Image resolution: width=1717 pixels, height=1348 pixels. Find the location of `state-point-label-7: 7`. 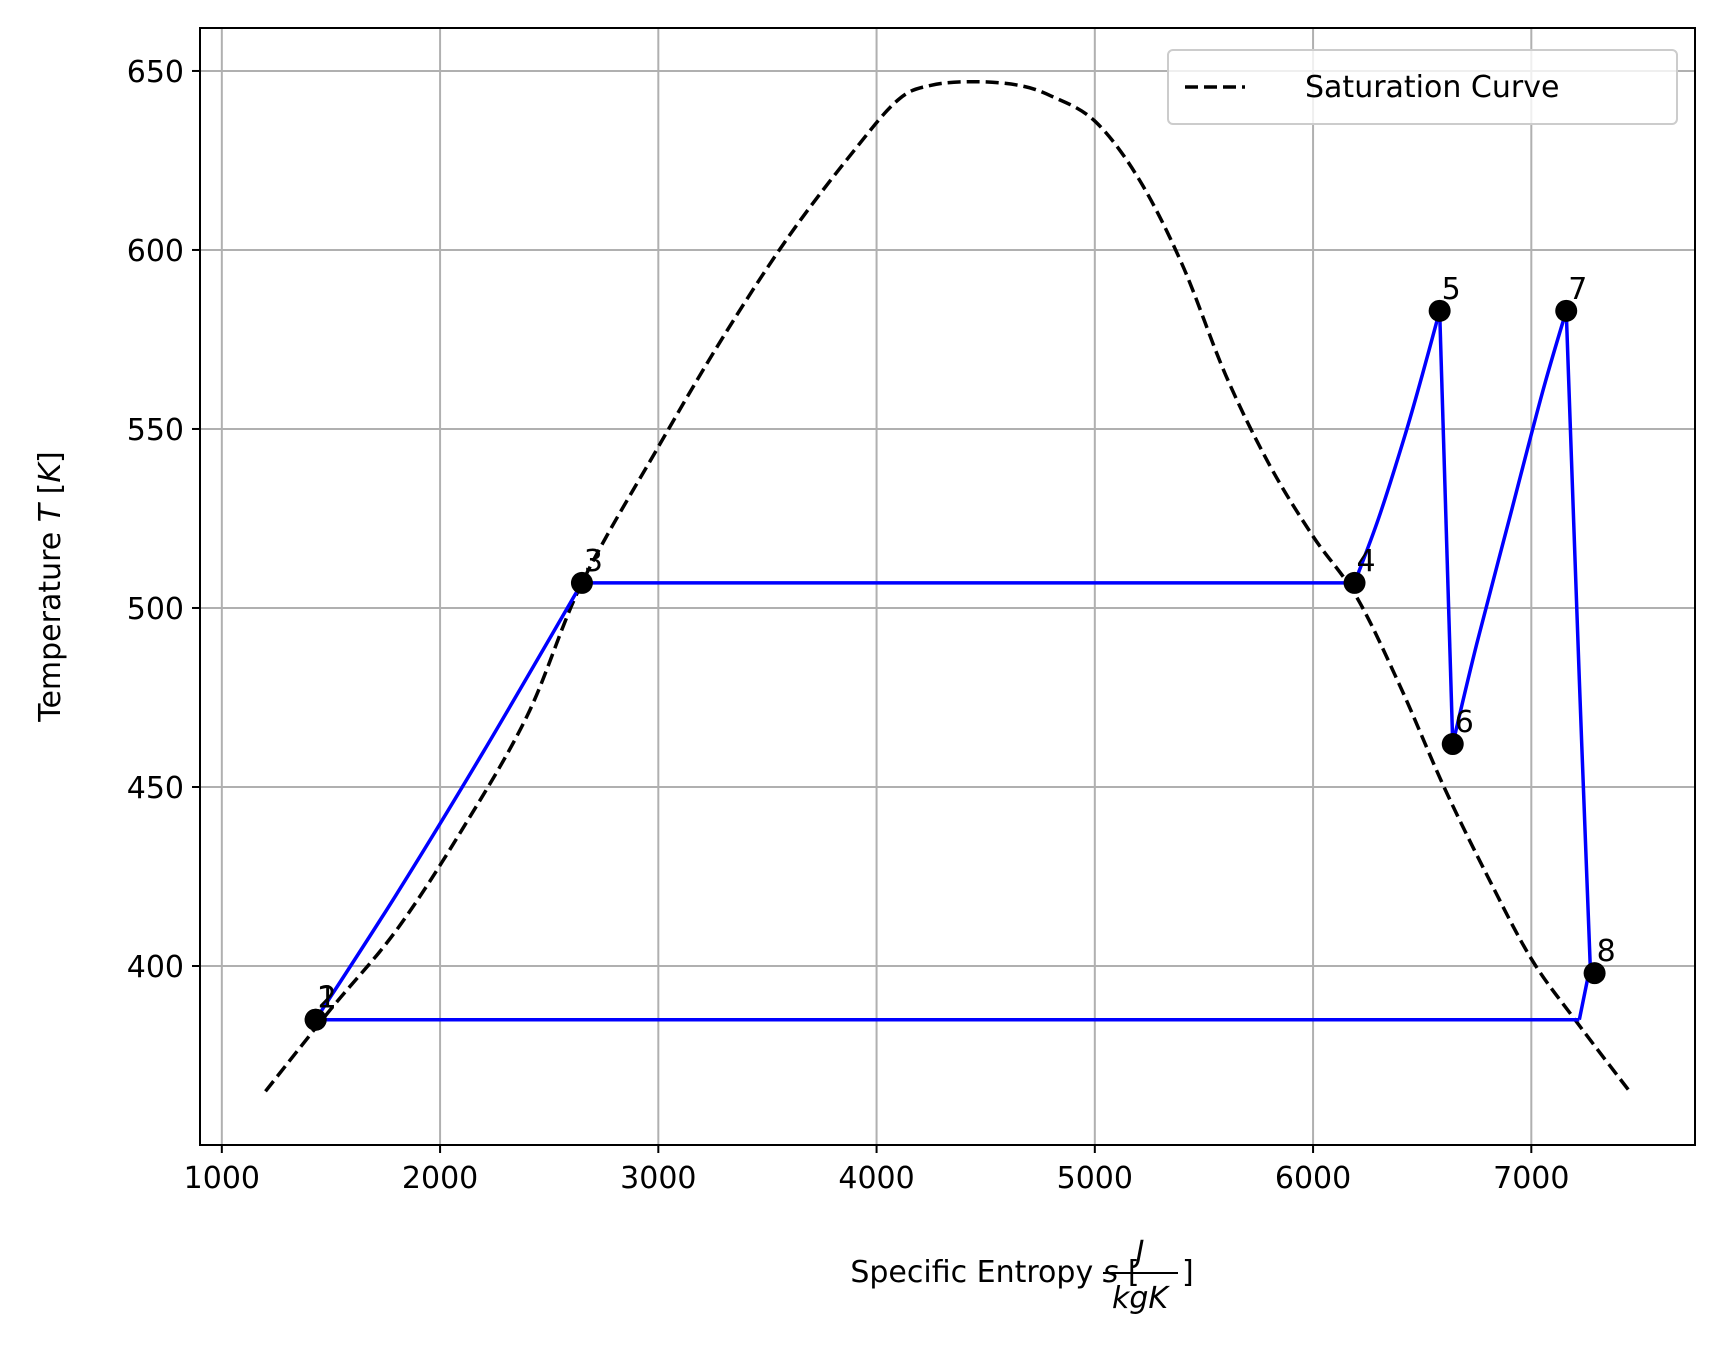

state-point-label-7: 7 is located at coordinates (1577, 289).